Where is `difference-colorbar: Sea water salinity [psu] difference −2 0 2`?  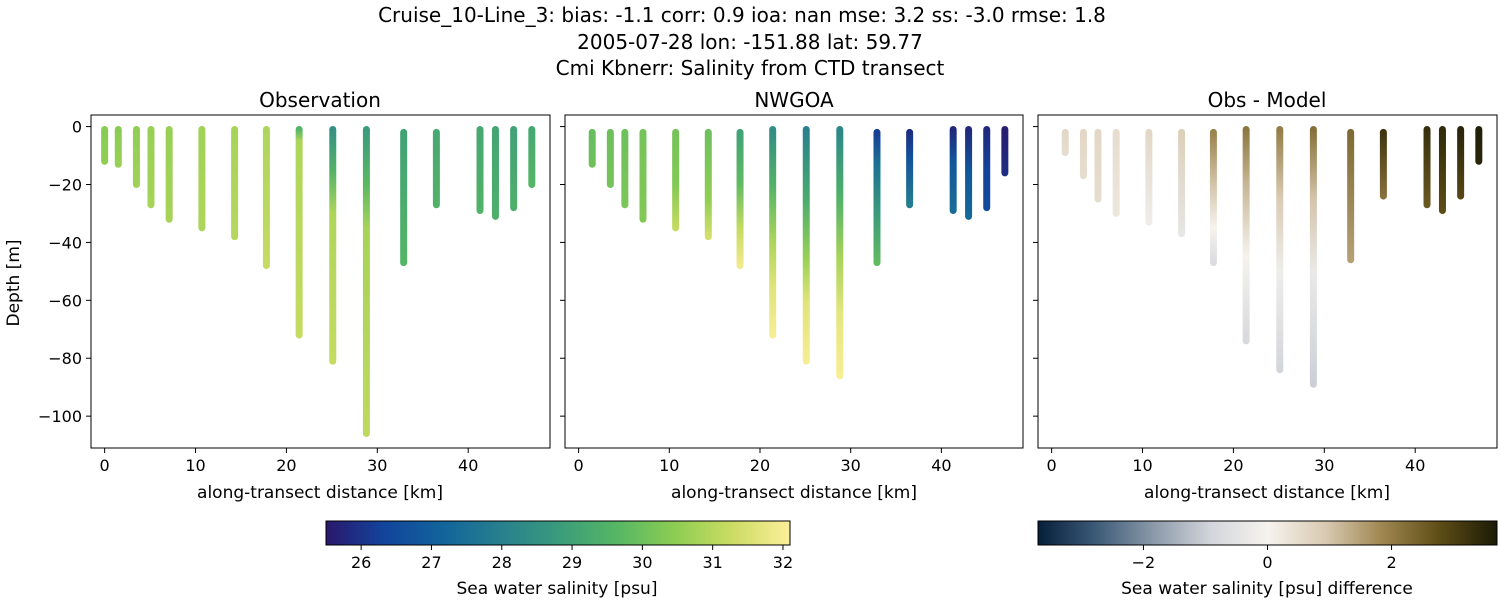
difference-colorbar: Sea water salinity [psu] difference −2 0 2 is located at coordinates (1267, 559).